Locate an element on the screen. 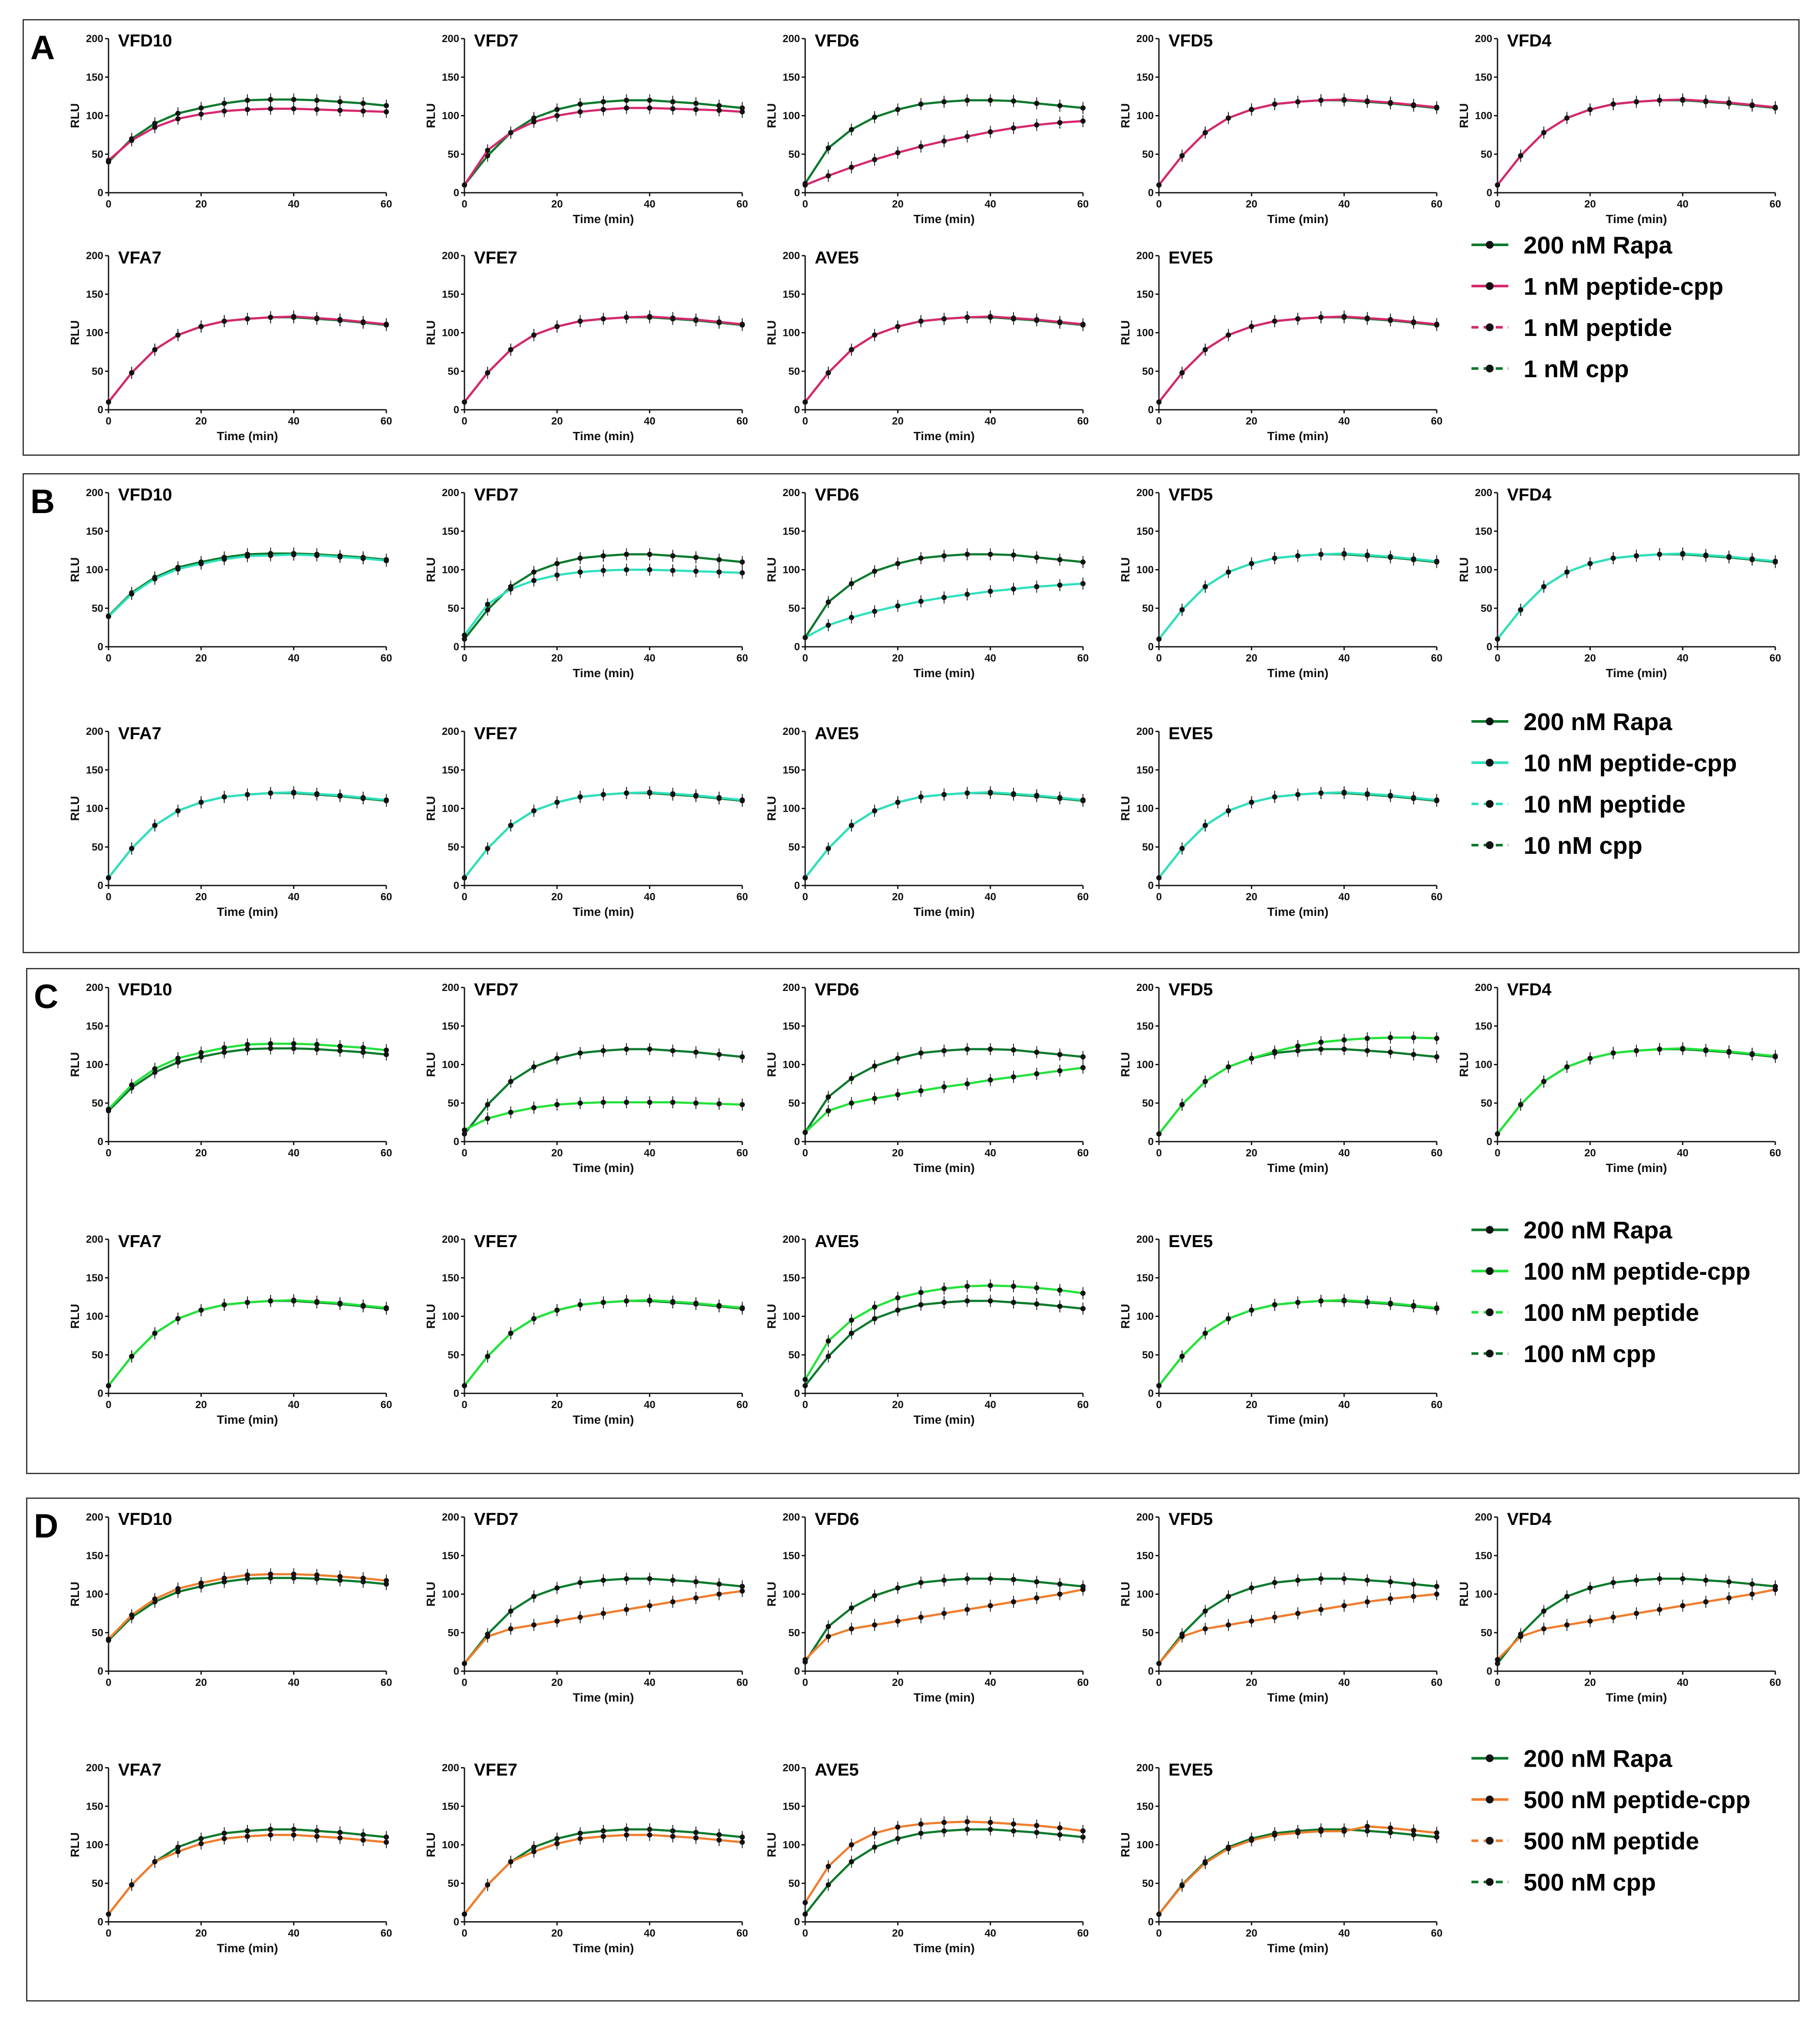 This screenshot has width=1820, height=2018. panel-letter: C is located at coordinates (46, 996).